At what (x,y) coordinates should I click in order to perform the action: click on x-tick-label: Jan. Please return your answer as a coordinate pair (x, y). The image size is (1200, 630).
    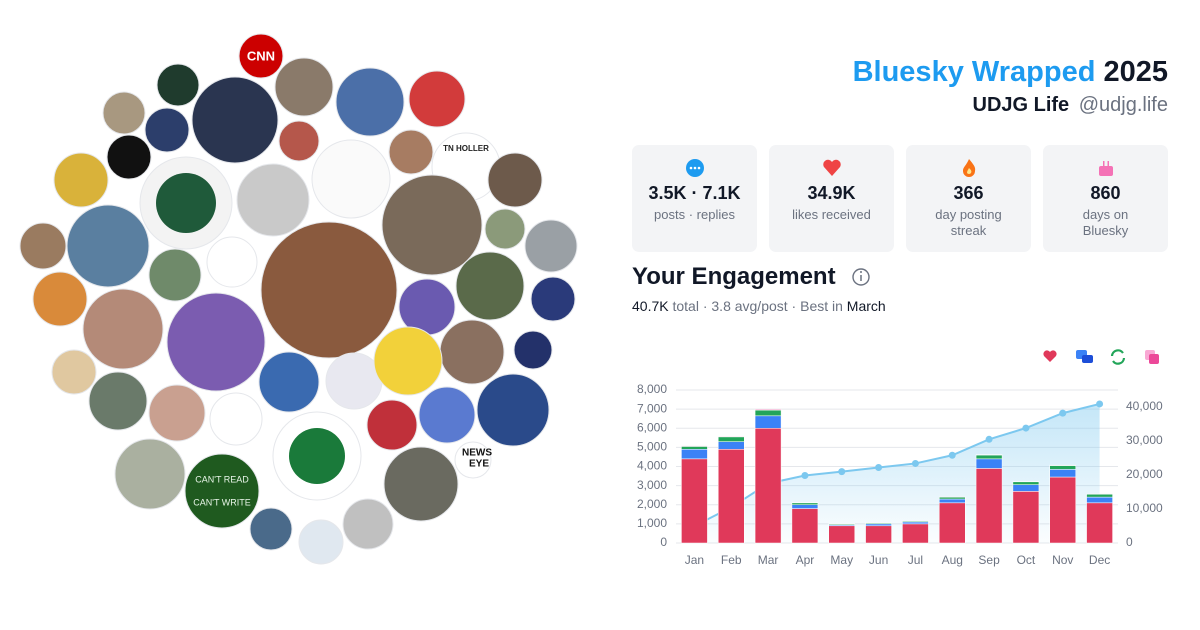
    Looking at the image, I should click on (694, 560).